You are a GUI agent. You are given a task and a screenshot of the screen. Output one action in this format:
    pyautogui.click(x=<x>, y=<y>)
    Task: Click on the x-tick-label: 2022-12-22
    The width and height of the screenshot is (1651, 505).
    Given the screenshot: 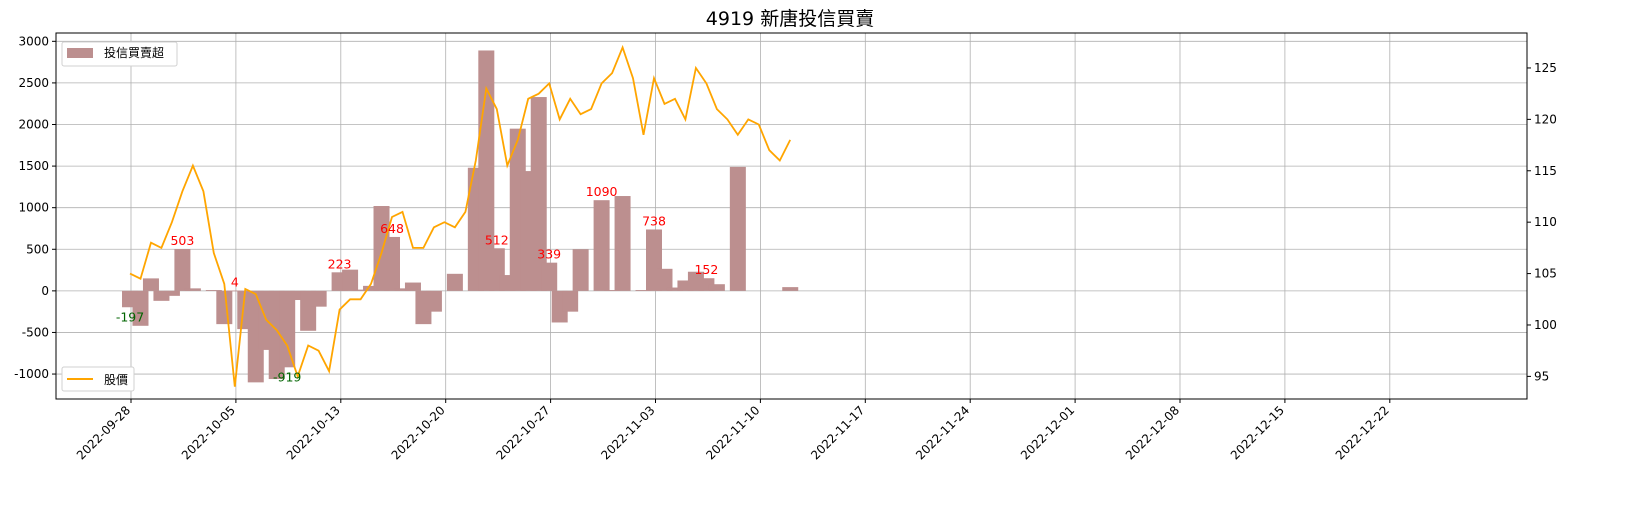 What is the action you would take?
    pyautogui.click(x=1362, y=432)
    